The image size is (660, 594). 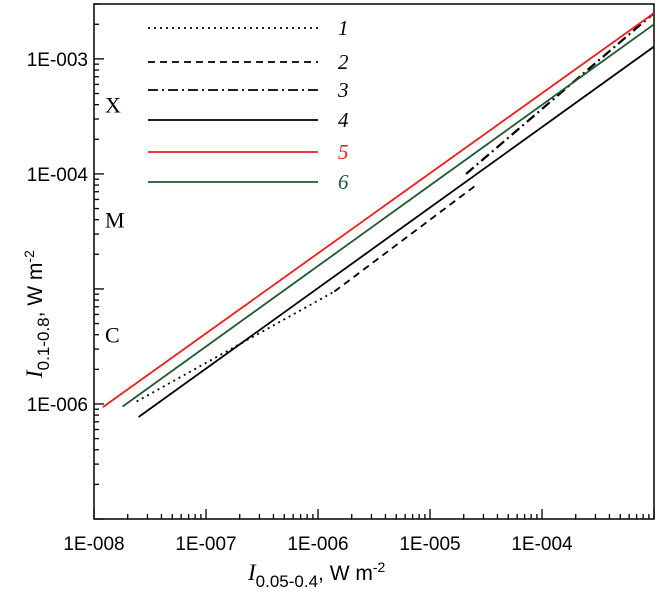 I want to click on series-2-line, so click(x=404, y=239).